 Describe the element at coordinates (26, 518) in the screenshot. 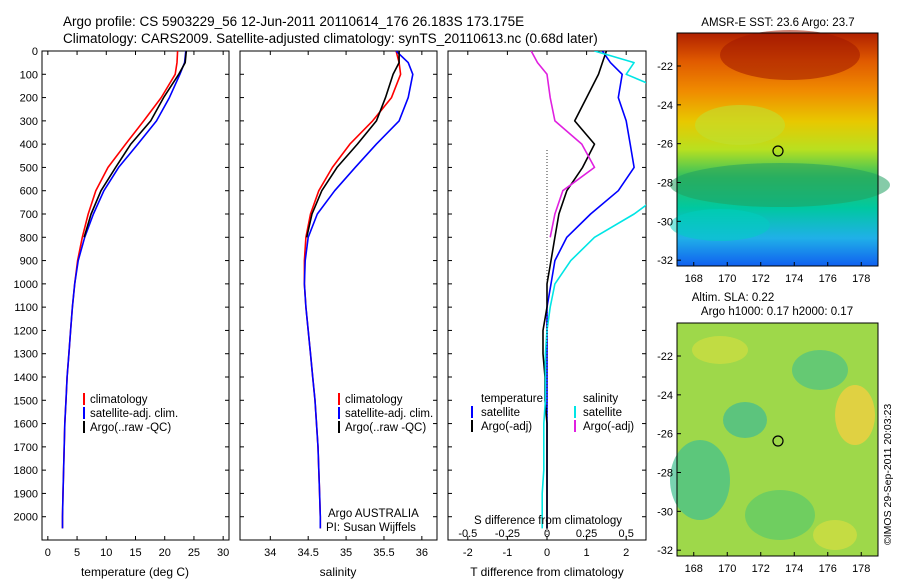

I see `depth-tick-label: 2000` at that location.